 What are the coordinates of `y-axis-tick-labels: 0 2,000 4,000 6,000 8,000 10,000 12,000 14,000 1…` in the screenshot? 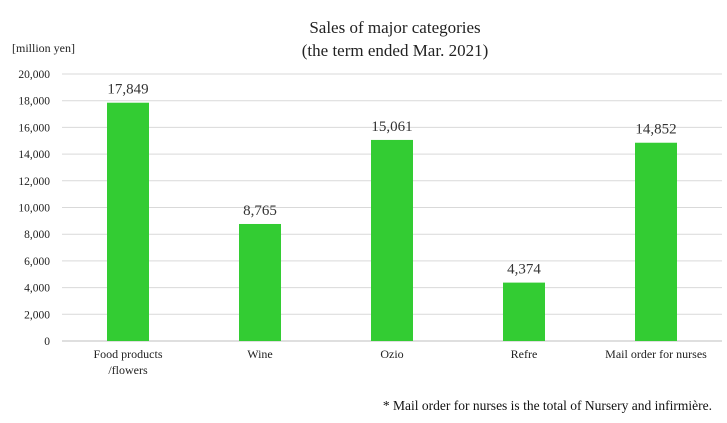 It's located at (34, 208).